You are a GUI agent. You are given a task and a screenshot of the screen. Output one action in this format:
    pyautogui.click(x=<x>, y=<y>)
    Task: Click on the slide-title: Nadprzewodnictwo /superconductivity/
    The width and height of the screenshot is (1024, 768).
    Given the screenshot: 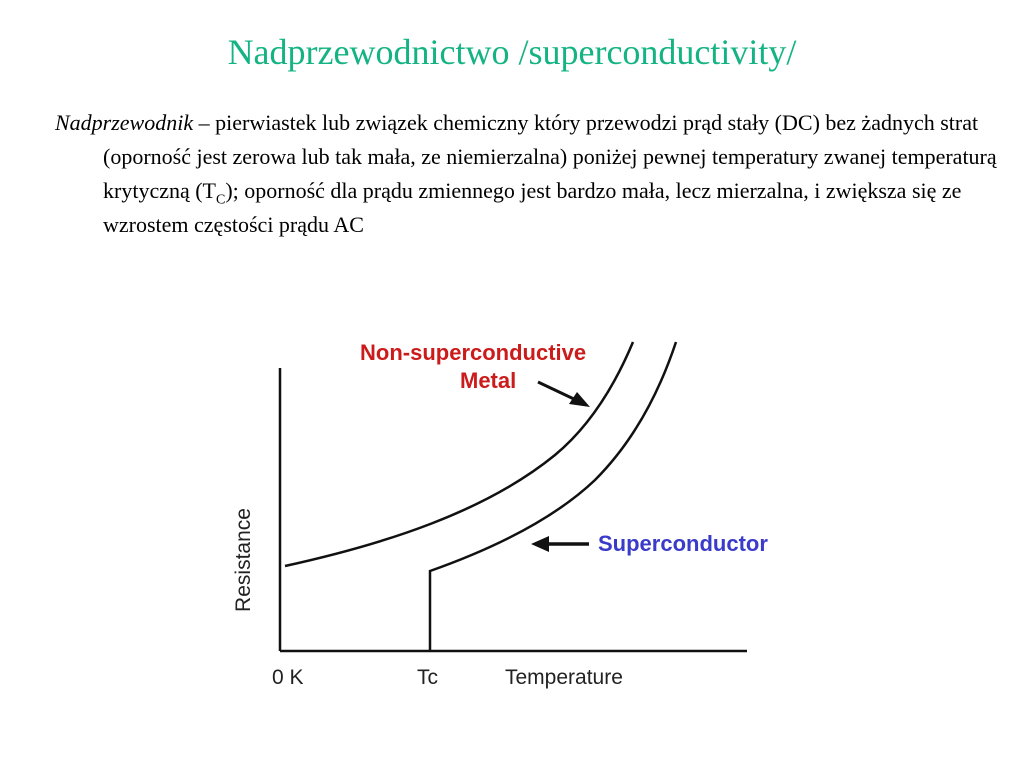 What is the action you would take?
    pyautogui.click(x=512, y=52)
    